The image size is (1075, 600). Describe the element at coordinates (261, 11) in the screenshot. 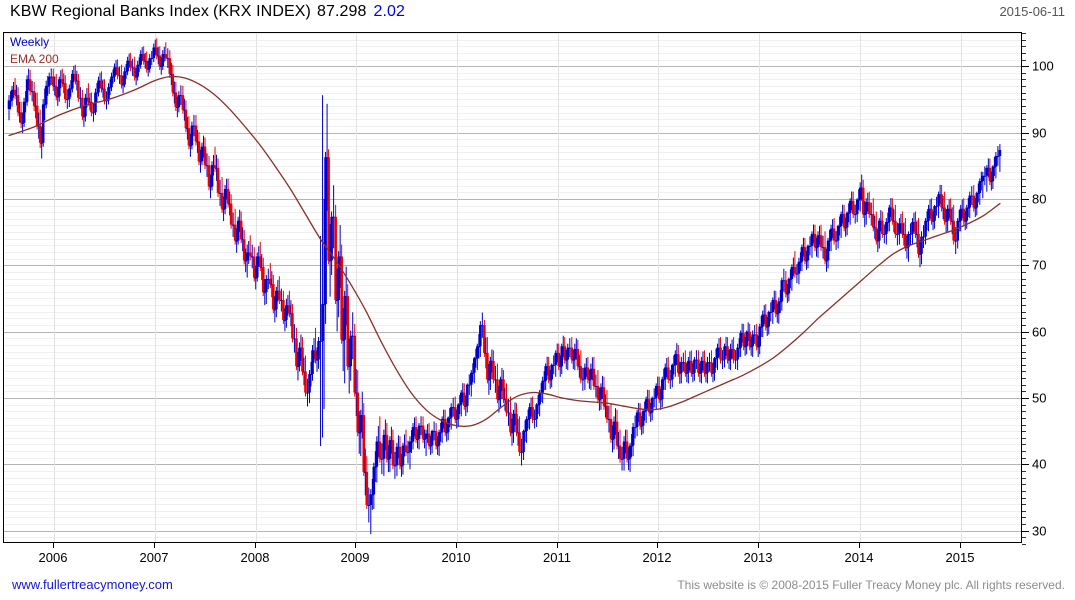

I see `instrument-symbol: (KRX INDEX)` at that location.